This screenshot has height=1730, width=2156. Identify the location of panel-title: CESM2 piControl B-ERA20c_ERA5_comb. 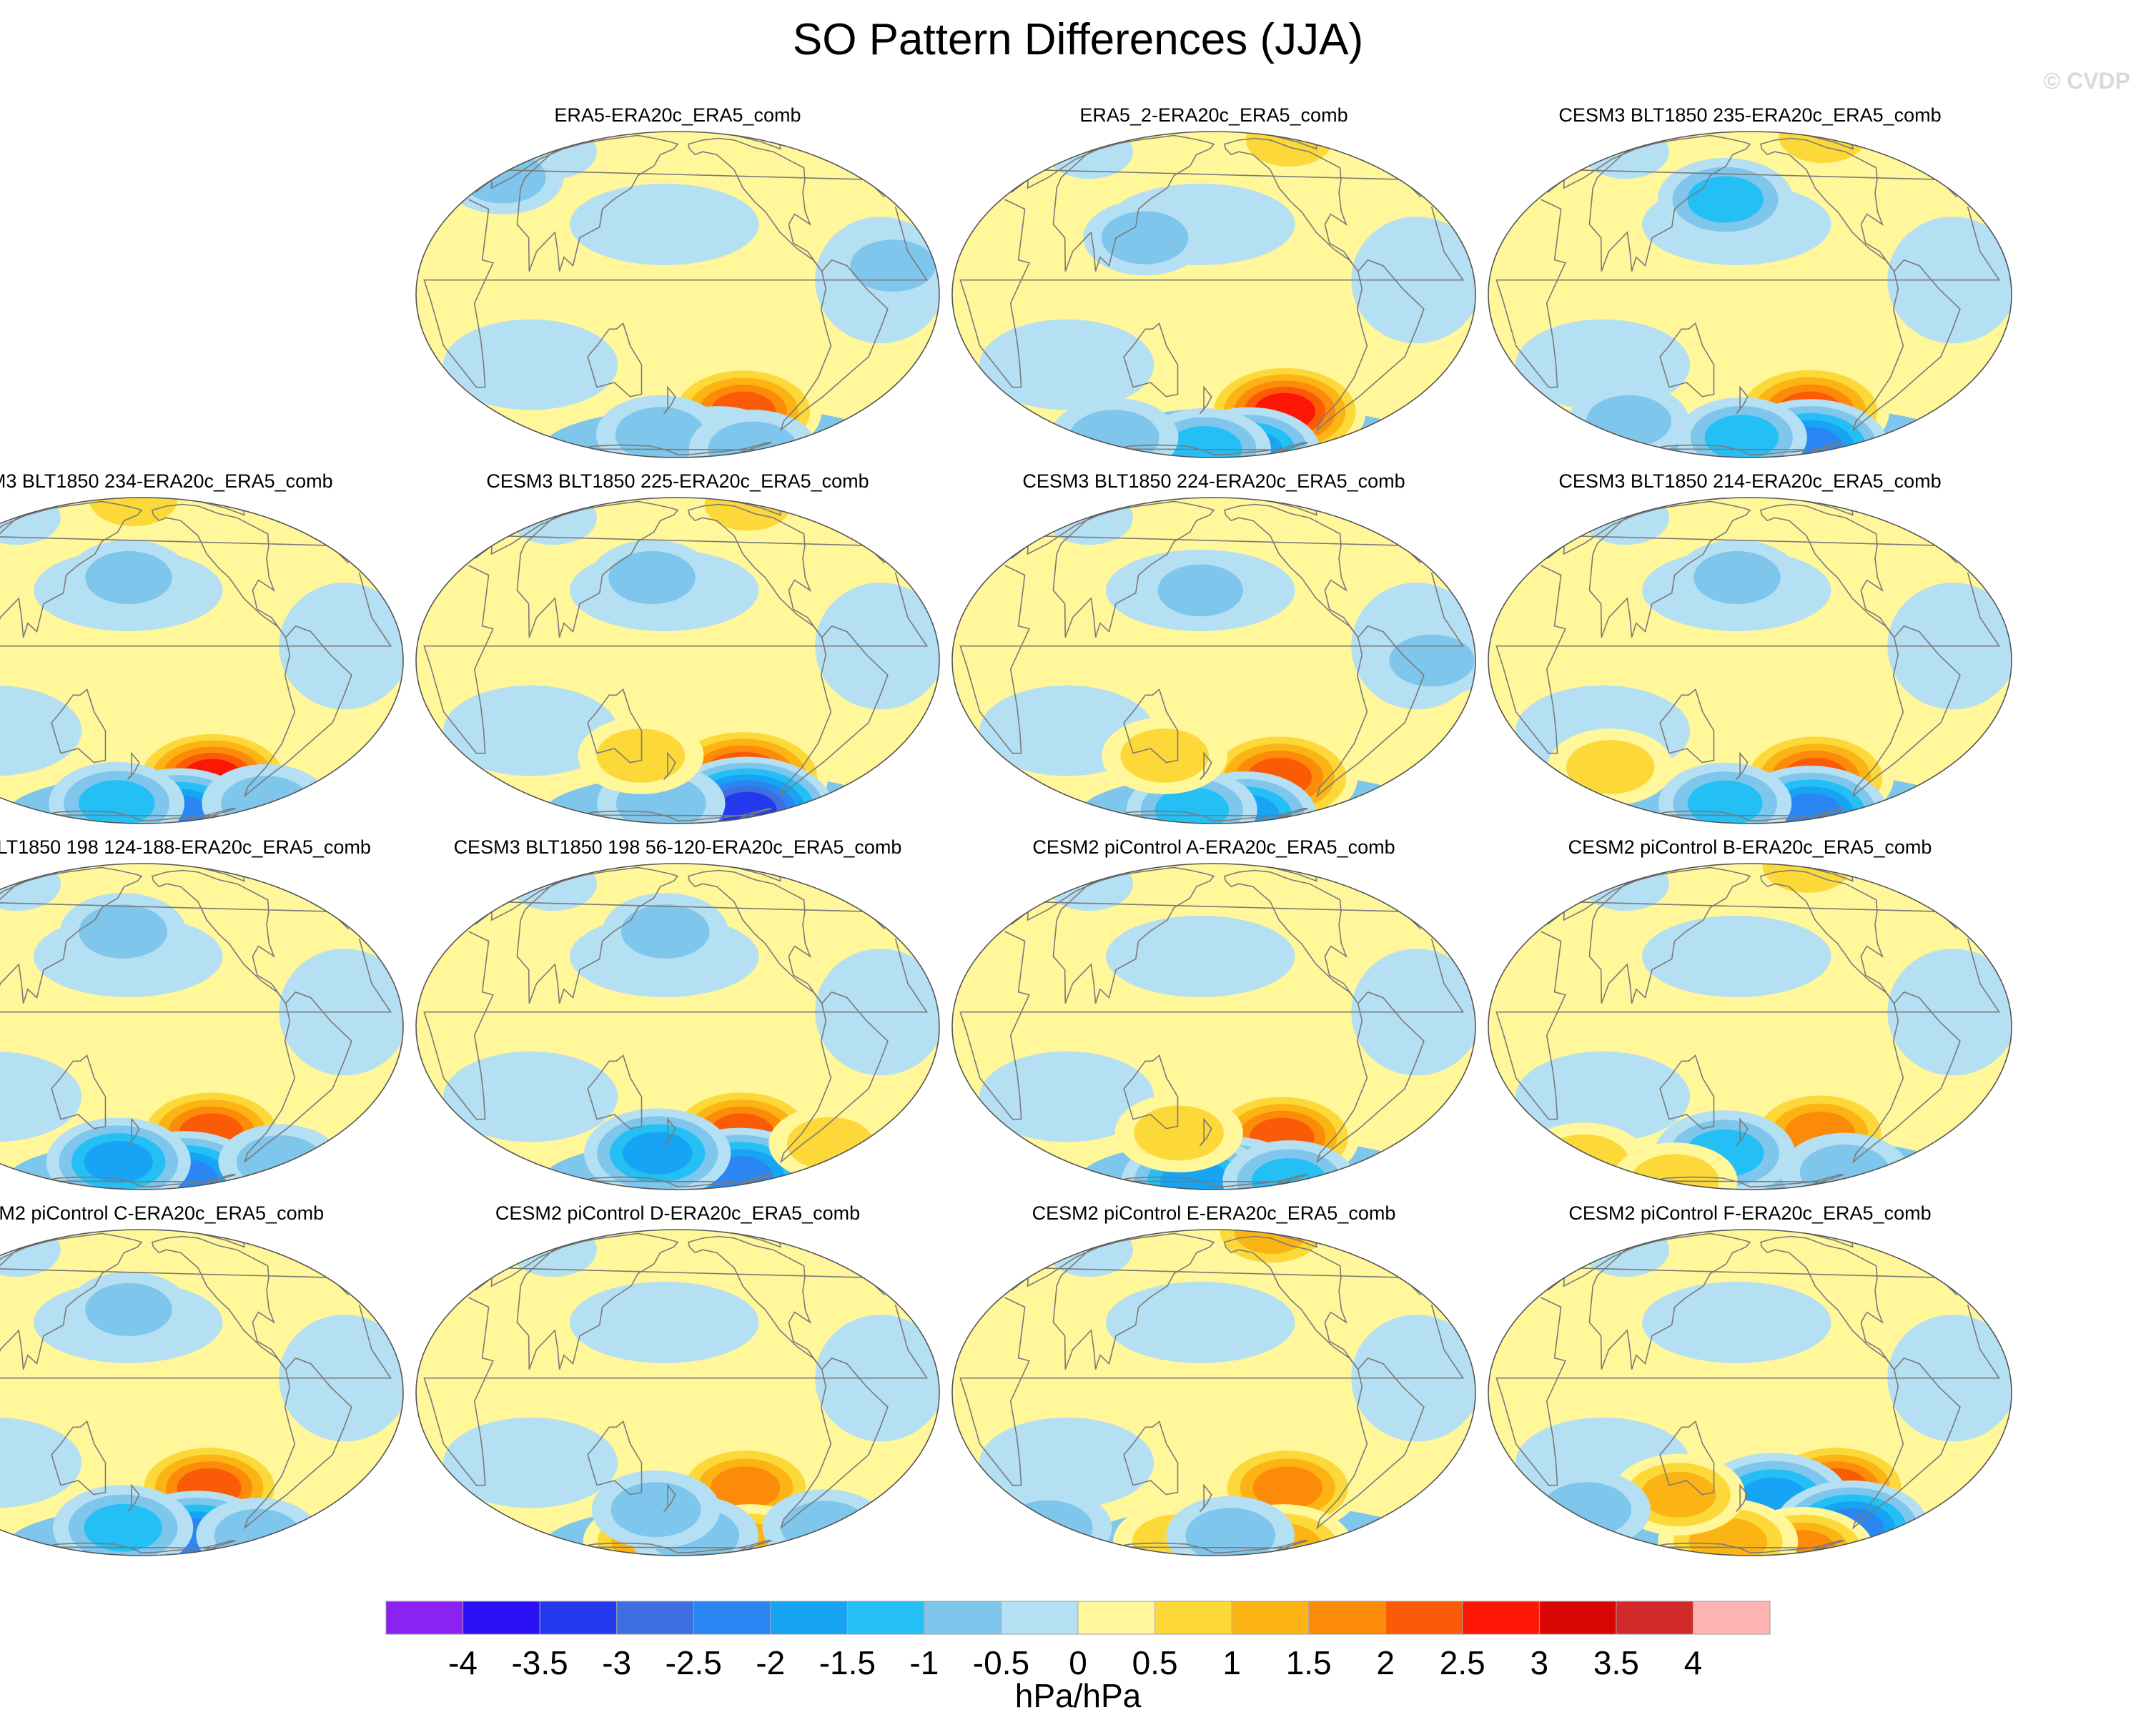
(1750, 847).